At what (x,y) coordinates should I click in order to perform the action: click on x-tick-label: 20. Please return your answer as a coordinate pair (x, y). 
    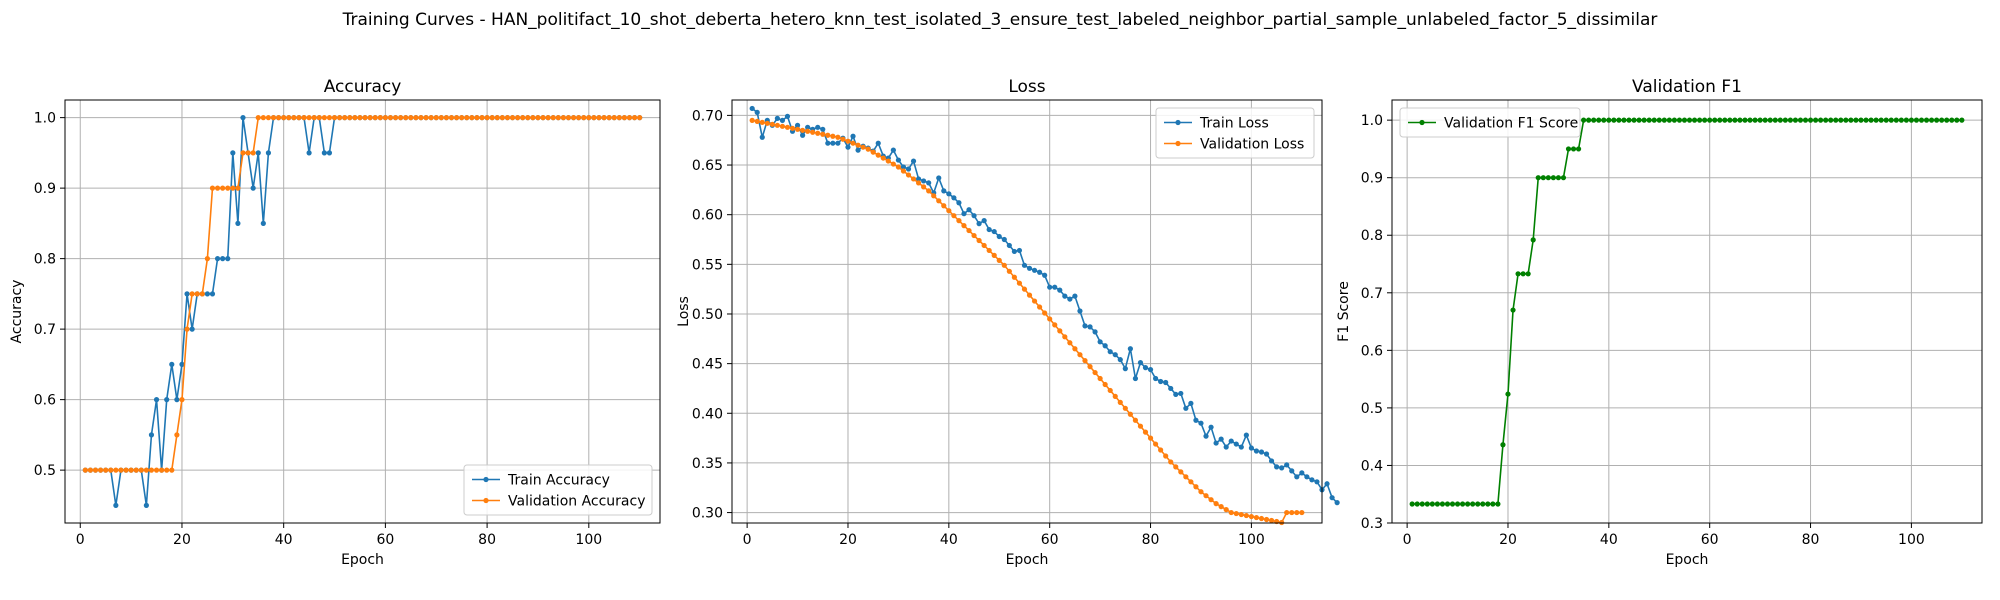
    Looking at the image, I should click on (848, 540).